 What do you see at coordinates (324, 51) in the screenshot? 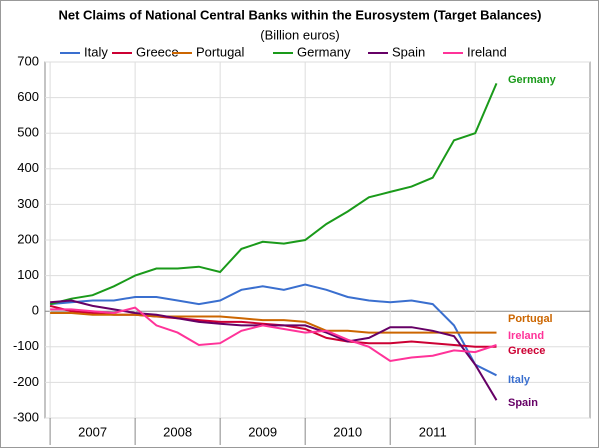
I see `legend-label: Germany` at bounding box center [324, 51].